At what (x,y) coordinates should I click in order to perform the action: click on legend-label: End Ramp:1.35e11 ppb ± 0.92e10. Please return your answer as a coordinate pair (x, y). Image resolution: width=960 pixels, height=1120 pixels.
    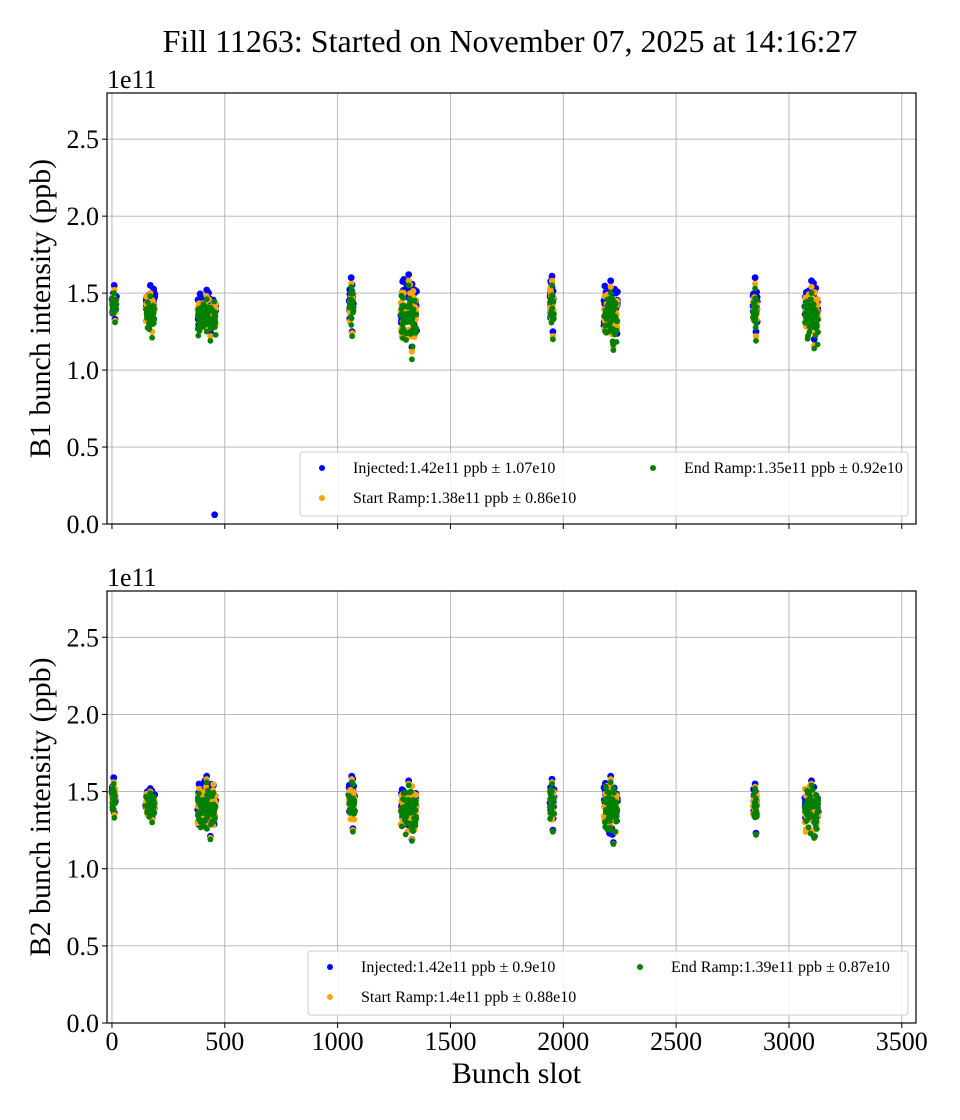
    Looking at the image, I should click on (793, 468).